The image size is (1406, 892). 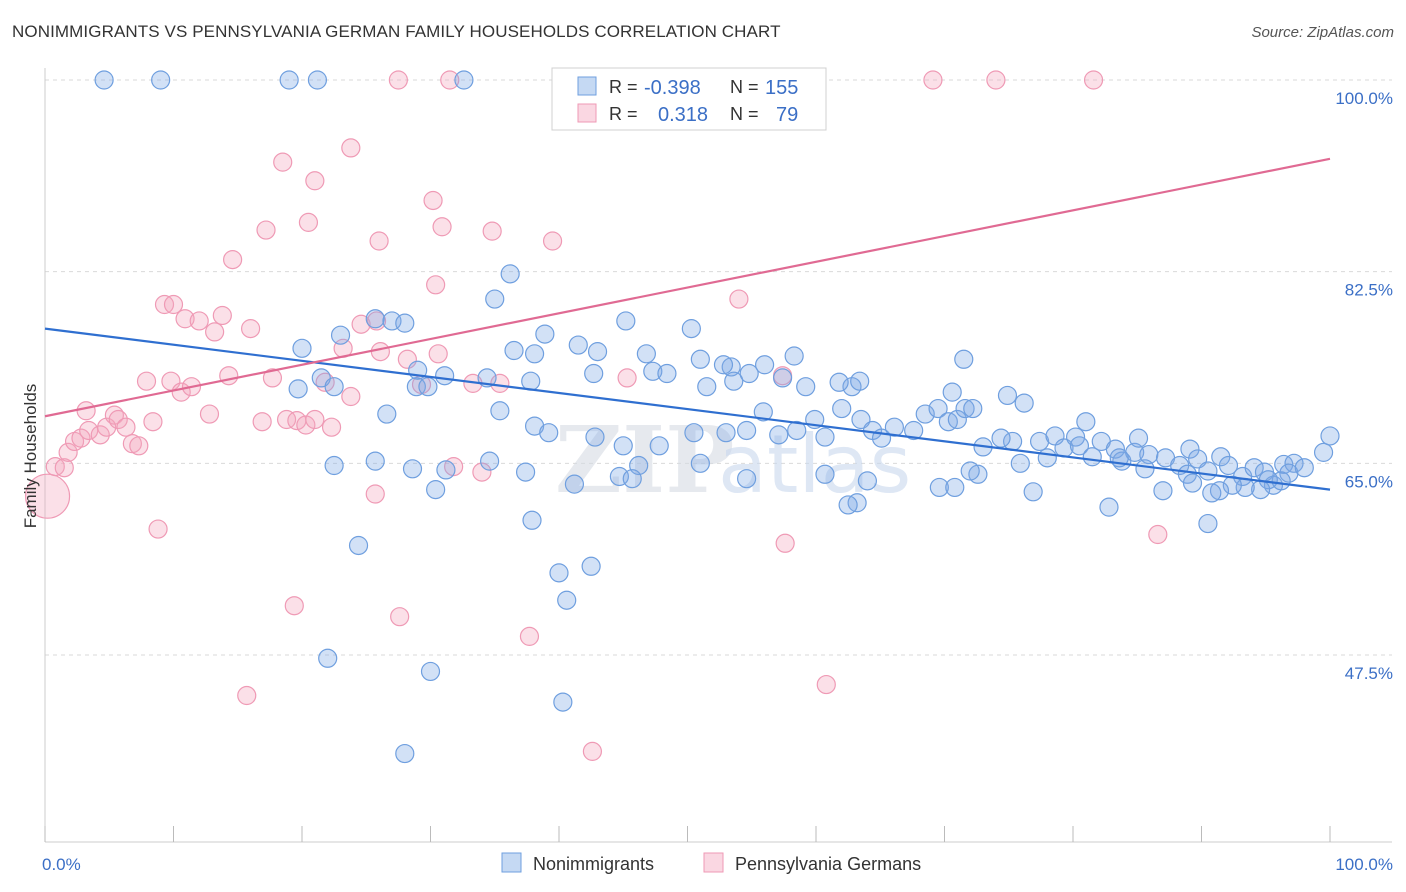 What do you see at coordinates (623, 114) in the screenshot?
I see `legend-r-label-pink: R =` at bounding box center [623, 114].